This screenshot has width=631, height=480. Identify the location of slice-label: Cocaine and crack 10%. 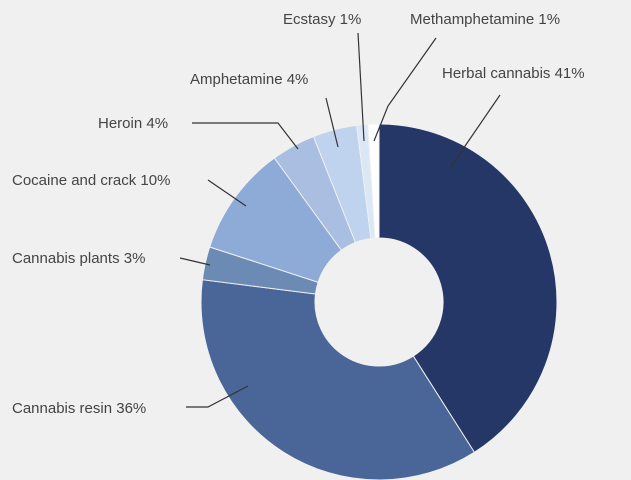
(91, 180).